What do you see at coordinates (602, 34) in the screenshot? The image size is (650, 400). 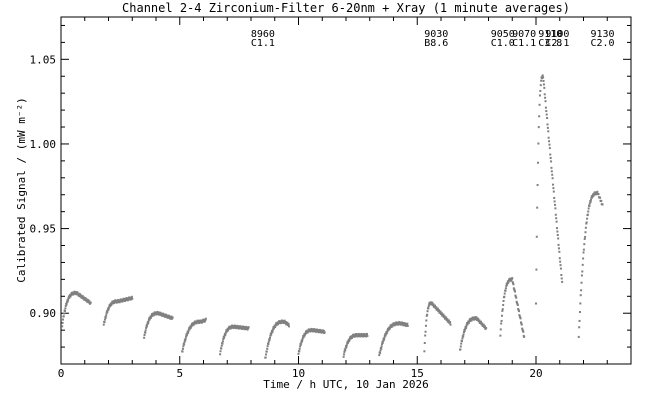 I see `flare-annotation-text: 9130` at bounding box center [602, 34].